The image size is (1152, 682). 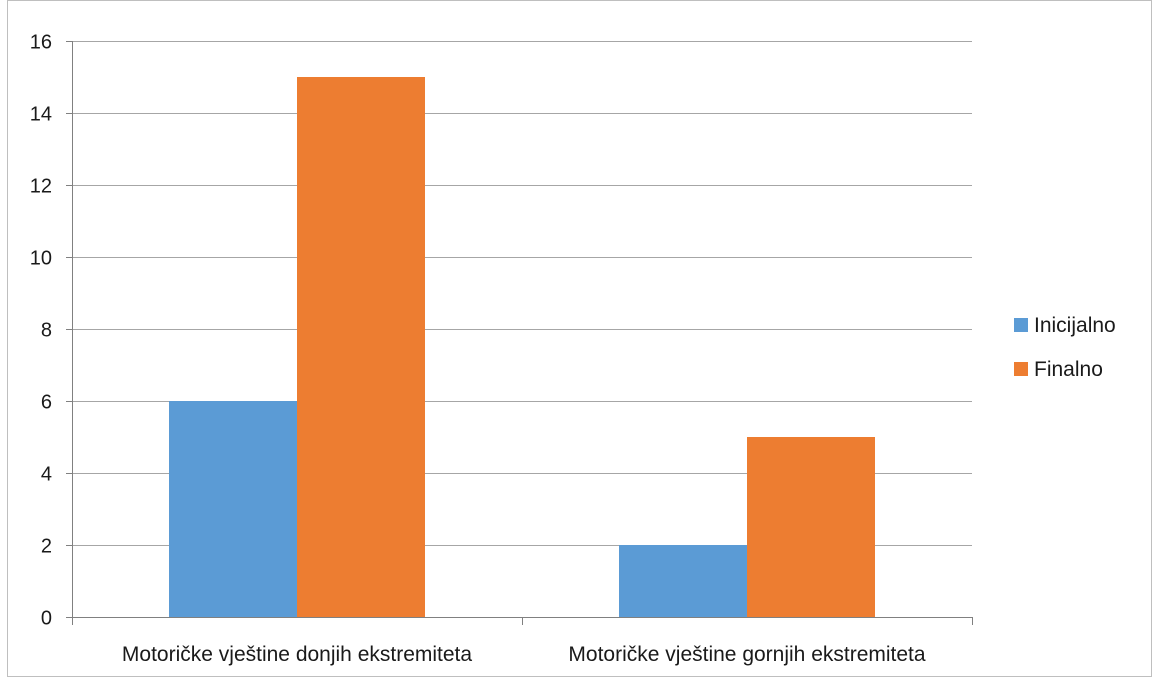 What do you see at coordinates (41, 43) in the screenshot?
I see `y-tick-label: 16` at bounding box center [41, 43].